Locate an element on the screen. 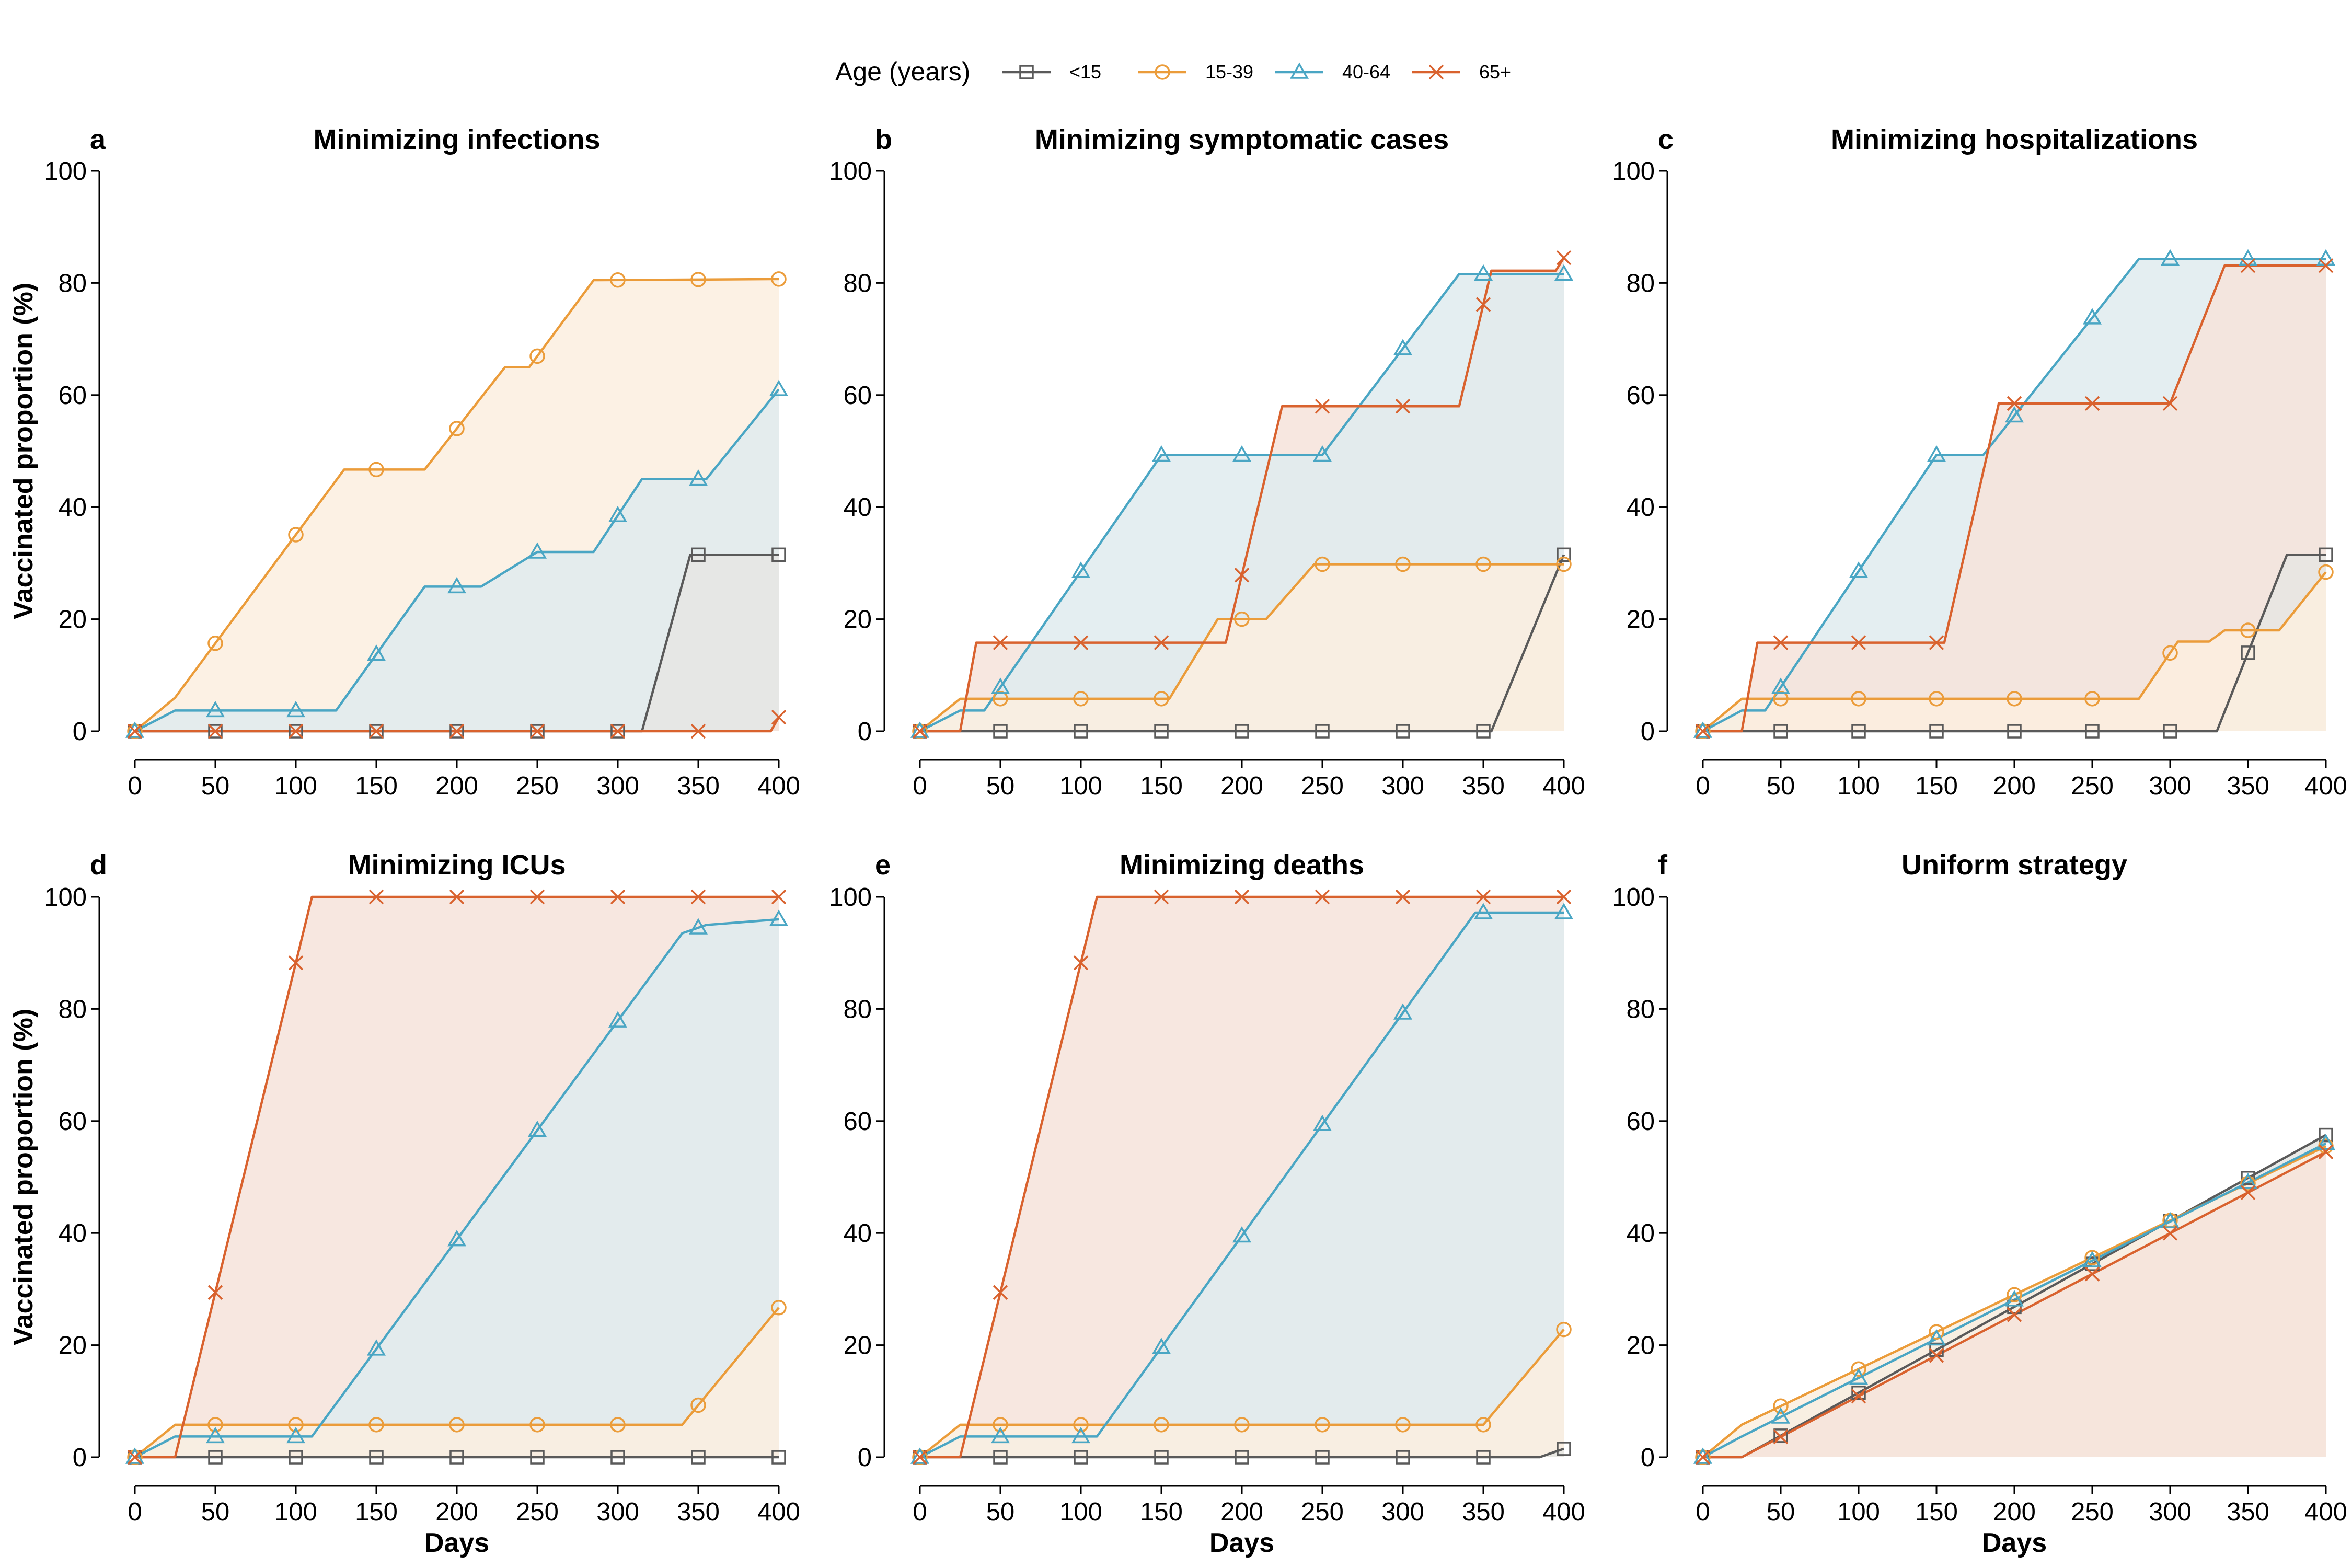  markers-d-65plus is located at coordinates (457, 1177).